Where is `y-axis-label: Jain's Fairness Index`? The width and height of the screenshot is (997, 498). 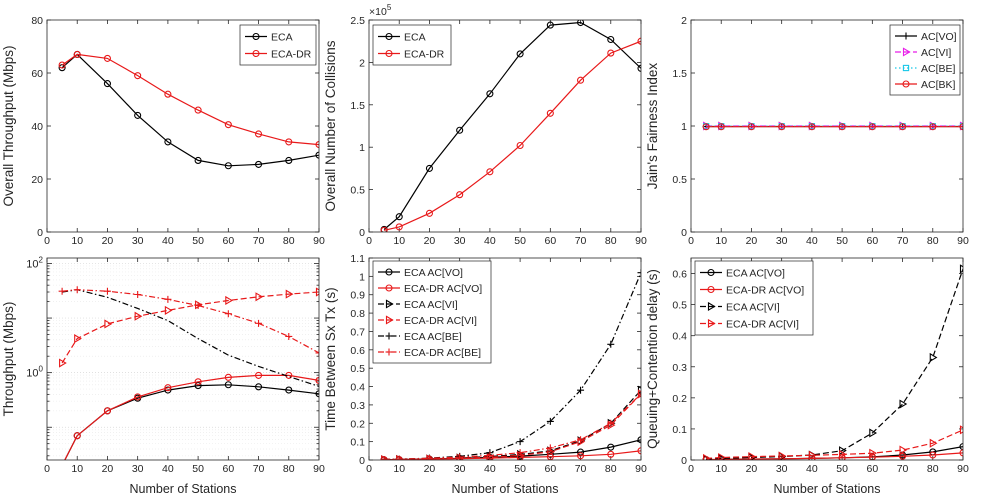 y-axis-label: Jain's Fairness Index is located at coordinates (652, 126).